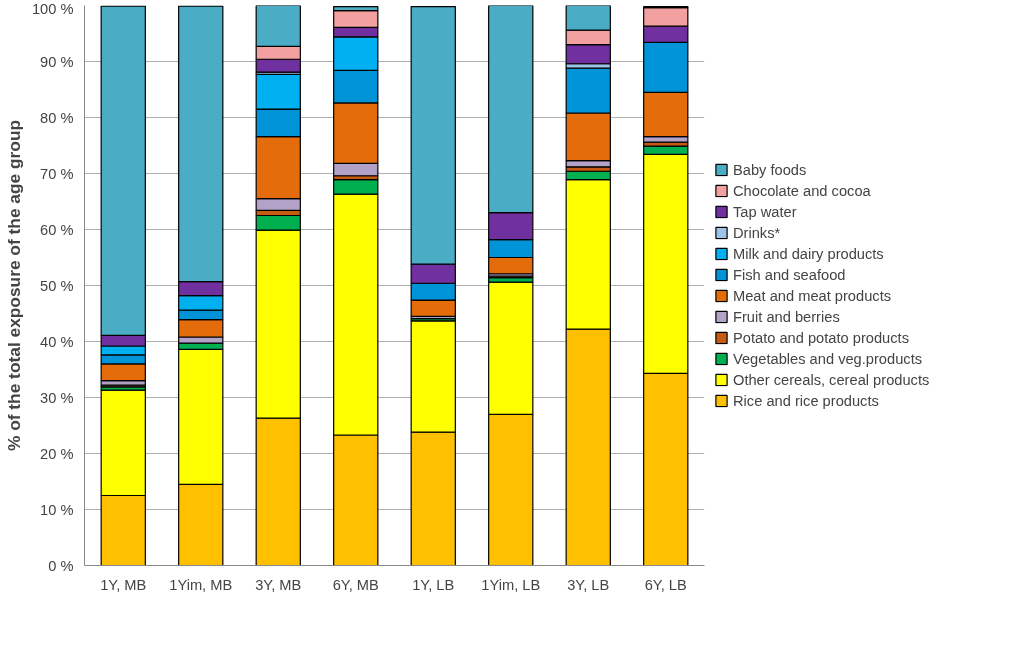 This screenshot has width=1010, height=668. Describe the element at coordinates (355, 584) in the screenshot. I see `x-tick-label: 6Y, MB` at that location.